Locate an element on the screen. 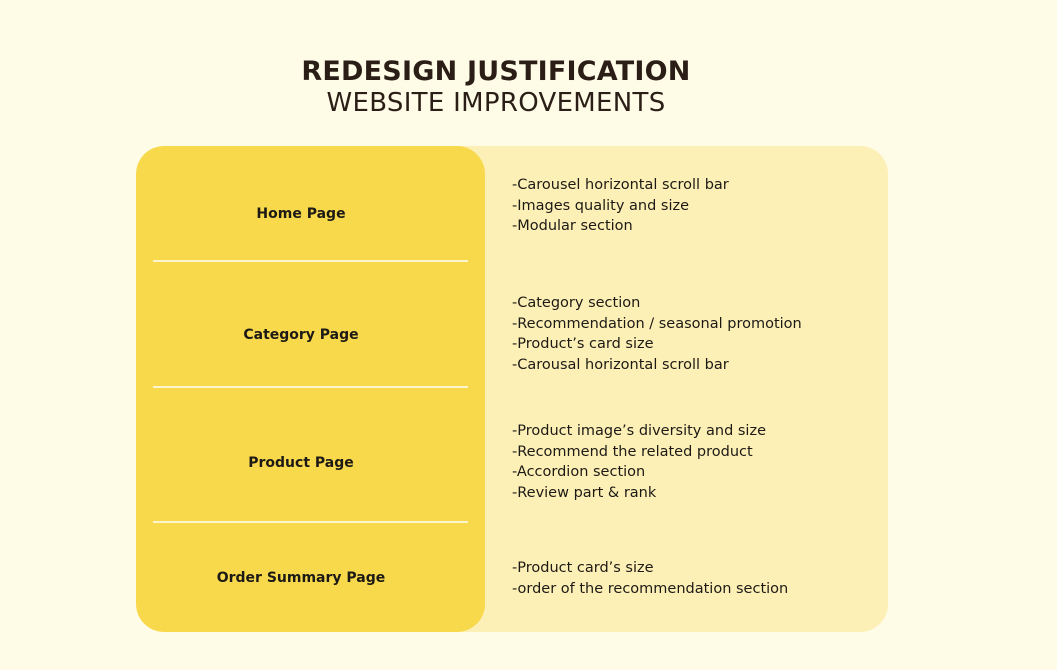  page-title: REDESIGN JUSTIFICATION is located at coordinates (496, 71).